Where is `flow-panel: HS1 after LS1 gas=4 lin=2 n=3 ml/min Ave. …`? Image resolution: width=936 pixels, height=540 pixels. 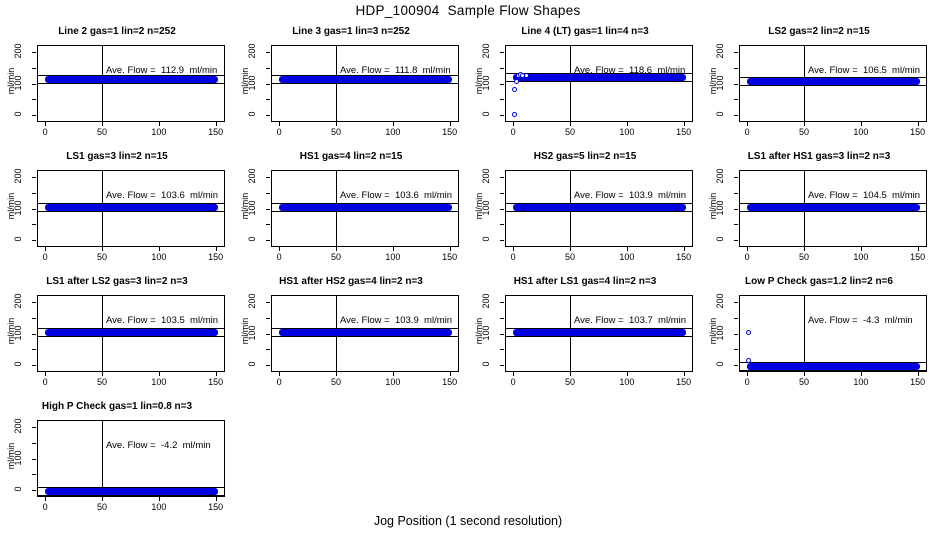 flow-panel: HS1 after LS1 gas=4 lin=2 n=3 ml/min Ave. … is located at coordinates (585, 332).